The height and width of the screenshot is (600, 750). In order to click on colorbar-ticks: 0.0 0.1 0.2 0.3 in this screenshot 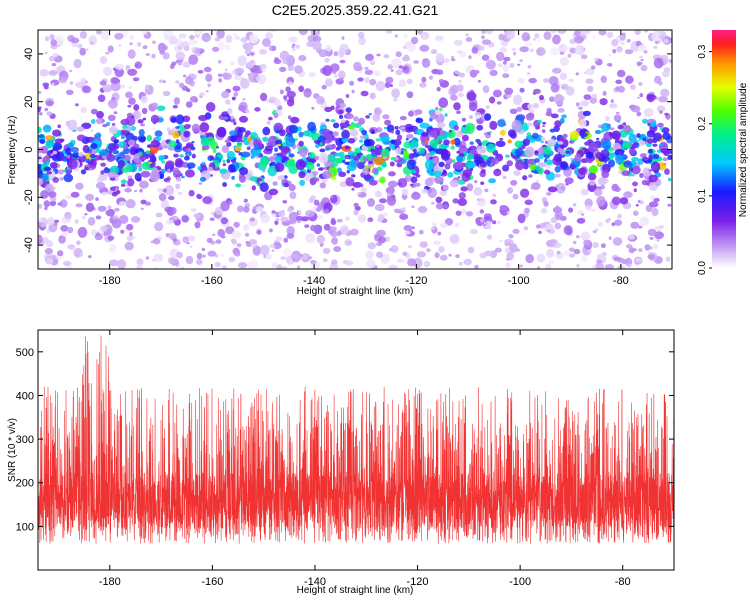, I will do `click(704, 159)`.